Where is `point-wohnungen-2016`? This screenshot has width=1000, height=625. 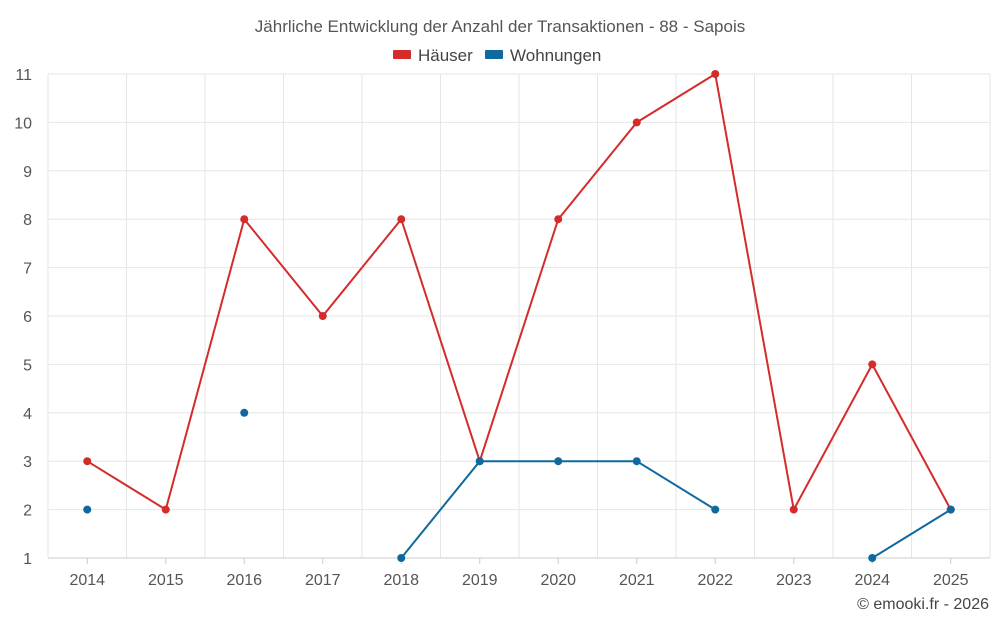
point-wohnungen-2016 is located at coordinates (244, 412).